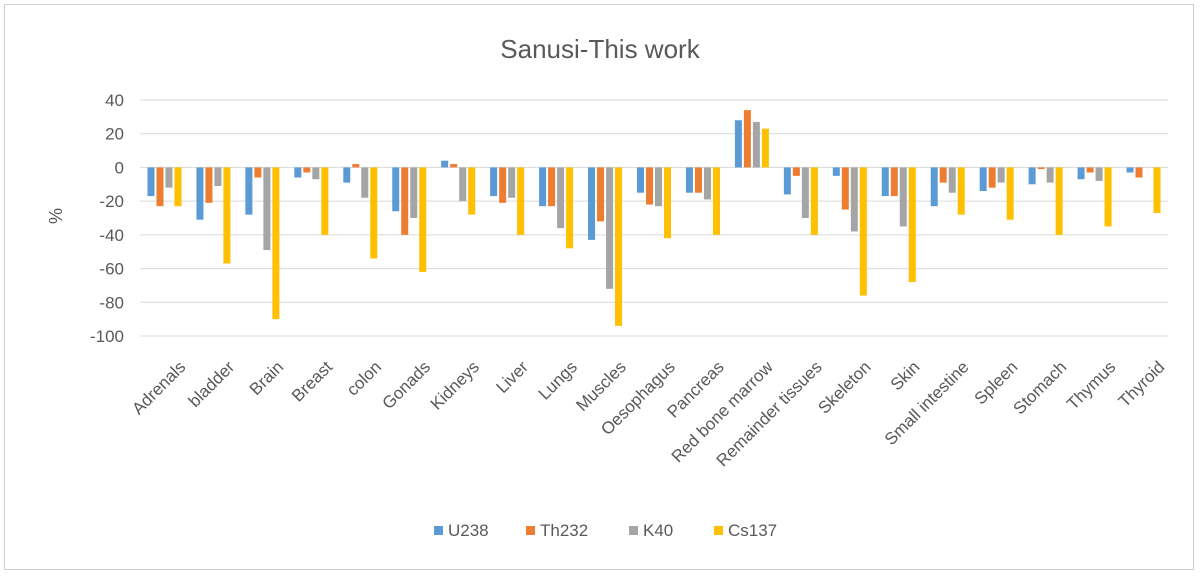 Image resolution: width=1200 pixels, height=576 pixels. Describe the element at coordinates (558, 380) in the screenshot. I see `x-tick-label: Lungs` at that location.